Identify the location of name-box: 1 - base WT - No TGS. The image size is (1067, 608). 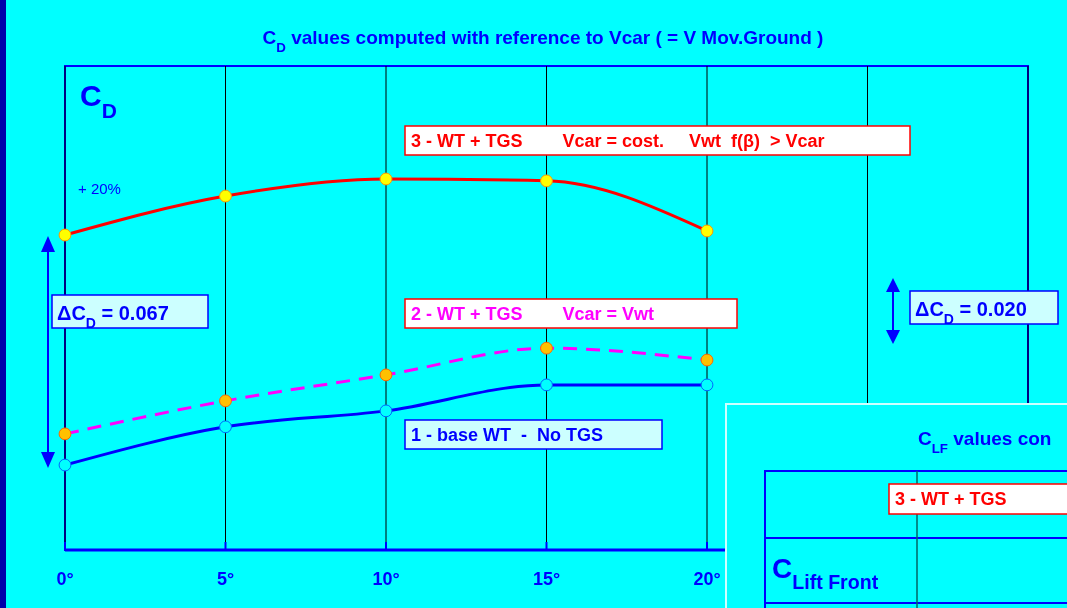
(533, 434).